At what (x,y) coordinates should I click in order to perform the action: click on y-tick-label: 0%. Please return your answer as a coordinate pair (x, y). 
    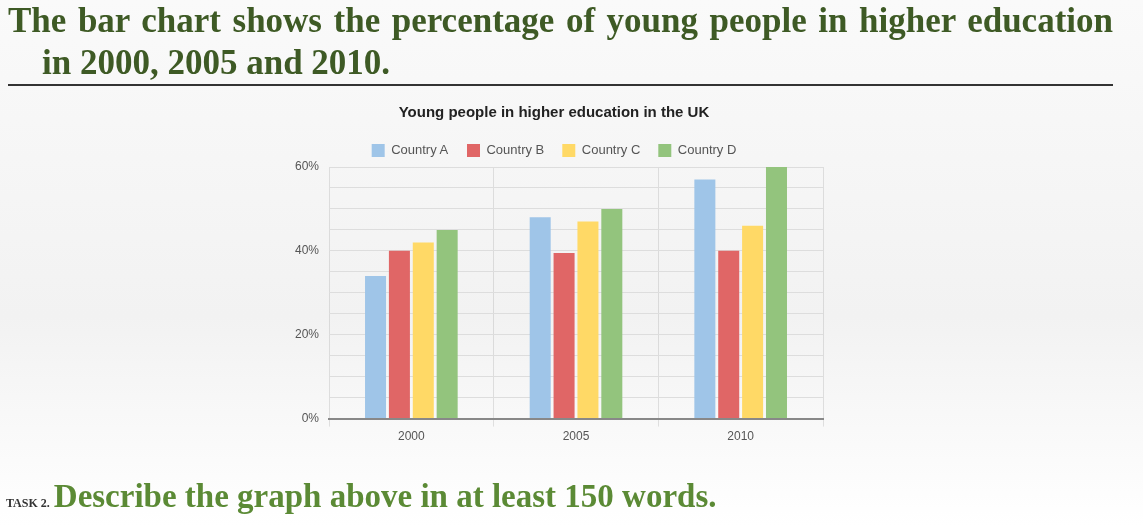
    Looking at the image, I should click on (310, 417).